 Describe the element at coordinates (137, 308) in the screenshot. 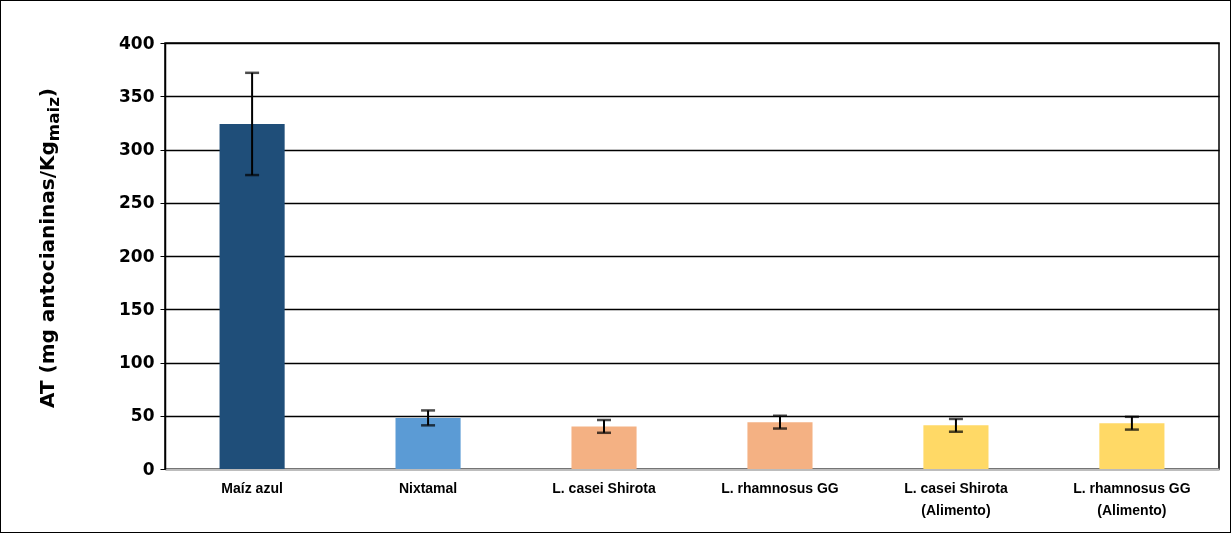

I see `y-tick-label: 150` at that location.